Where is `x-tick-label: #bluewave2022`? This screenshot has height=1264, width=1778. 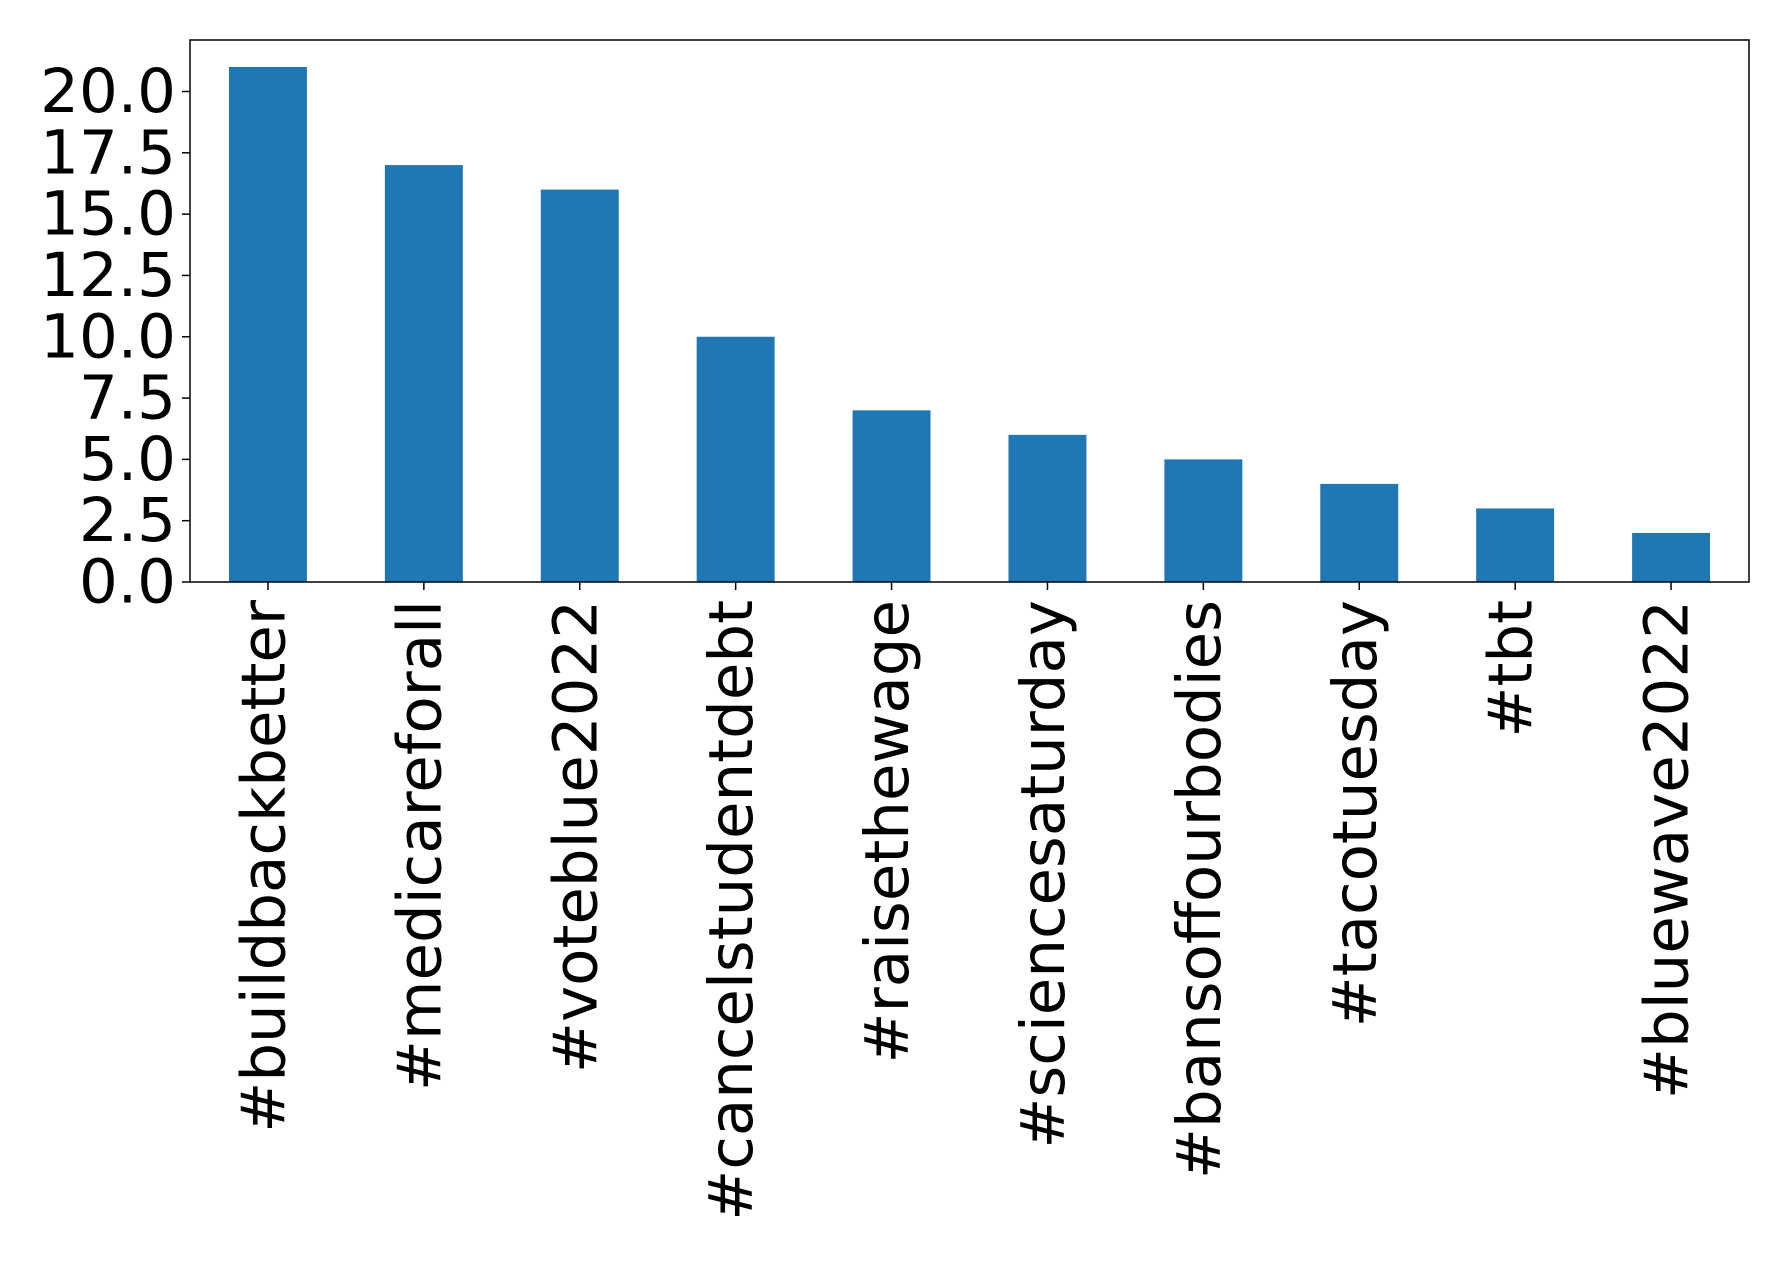 x-tick-label: #bluewave2022 is located at coordinates (1667, 849).